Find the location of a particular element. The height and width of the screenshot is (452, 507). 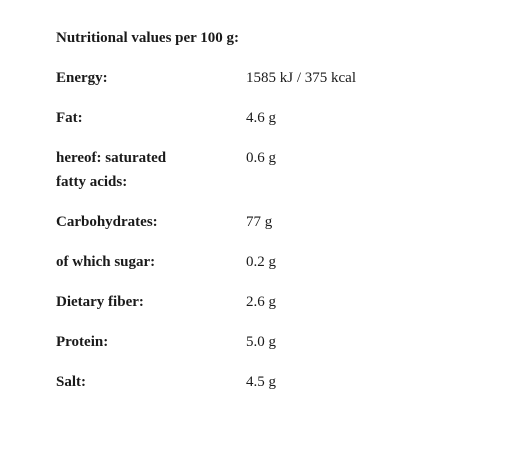

nutrient-value: 0.2 g is located at coordinates (261, 262).